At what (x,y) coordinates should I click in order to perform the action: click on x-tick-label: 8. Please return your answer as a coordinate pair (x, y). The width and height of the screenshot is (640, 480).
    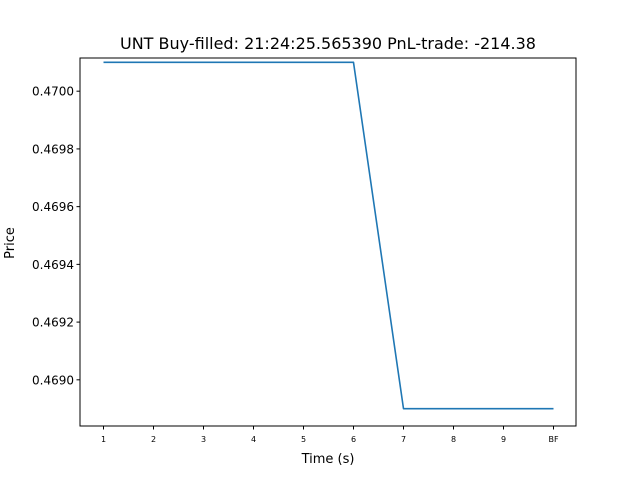
    Looking at the image, I should click on (453, 439).